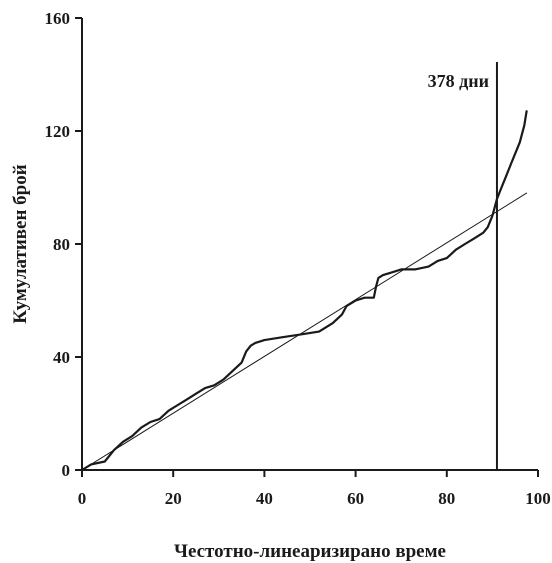 Image resolution: width=552 pixels, height=563 pixels. I want to click on y-tick-label: 120, so click(58, 131).